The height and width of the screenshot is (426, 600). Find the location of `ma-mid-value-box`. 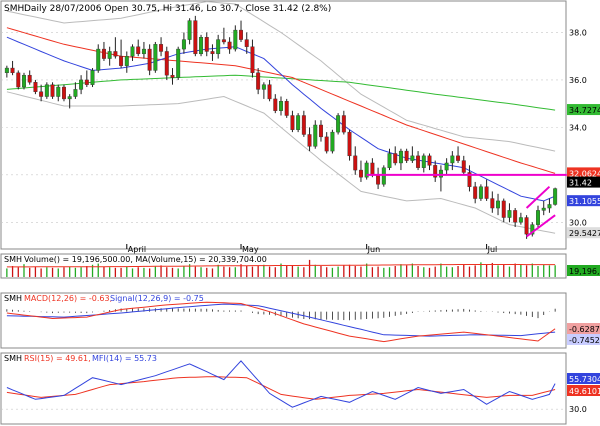

ma-mid-value-box is located at coordinates (583, 173).